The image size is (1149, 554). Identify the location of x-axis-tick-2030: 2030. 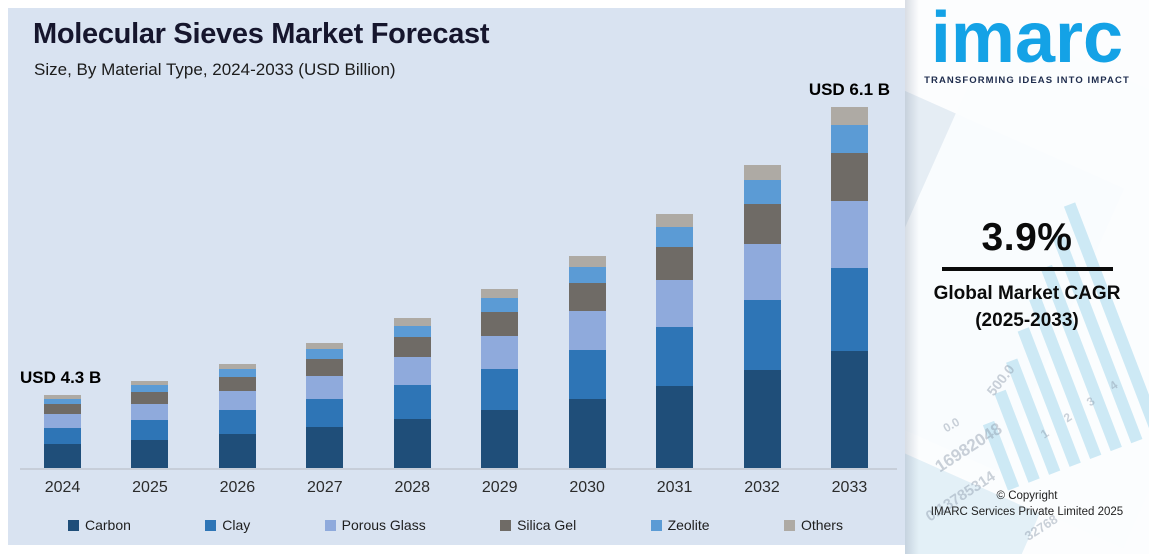
(587, 487).